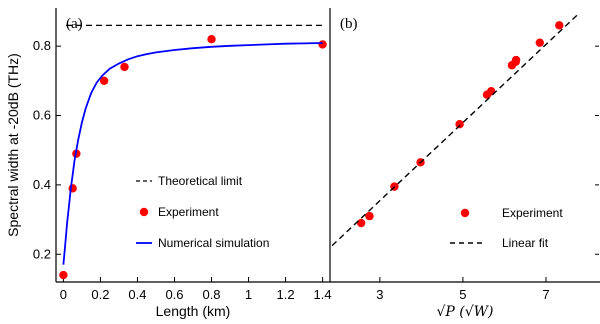  I want to click on x-tick-label: 0.8, so click(211, 294).